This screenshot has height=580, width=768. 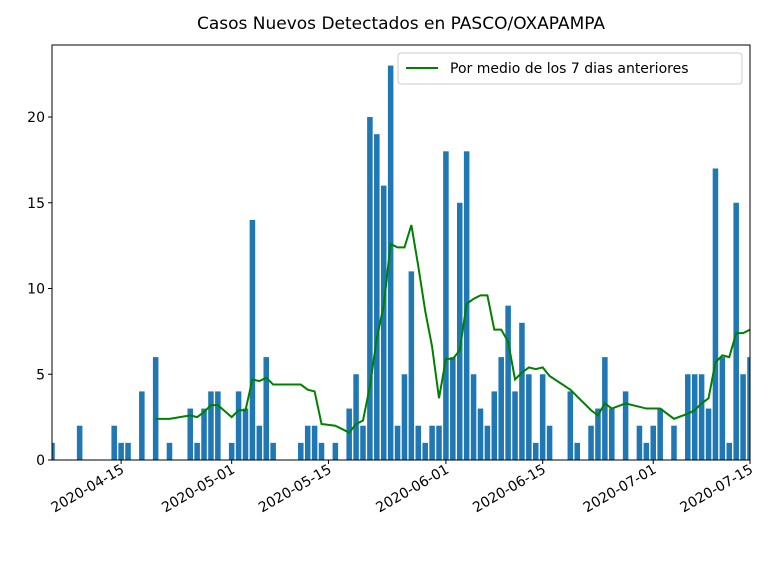 I want to click on legend-label: Por medio de los 7 dias anteriores, so click(x=569, y=69).